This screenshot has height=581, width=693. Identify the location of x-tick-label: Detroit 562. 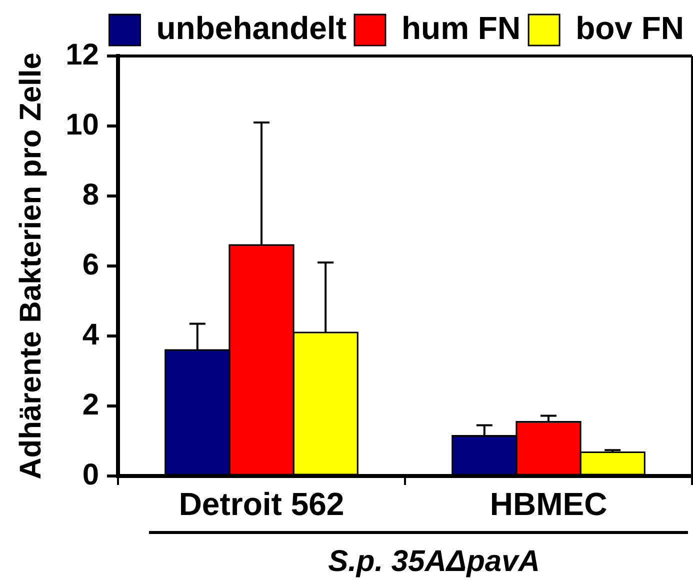
(261, 504).